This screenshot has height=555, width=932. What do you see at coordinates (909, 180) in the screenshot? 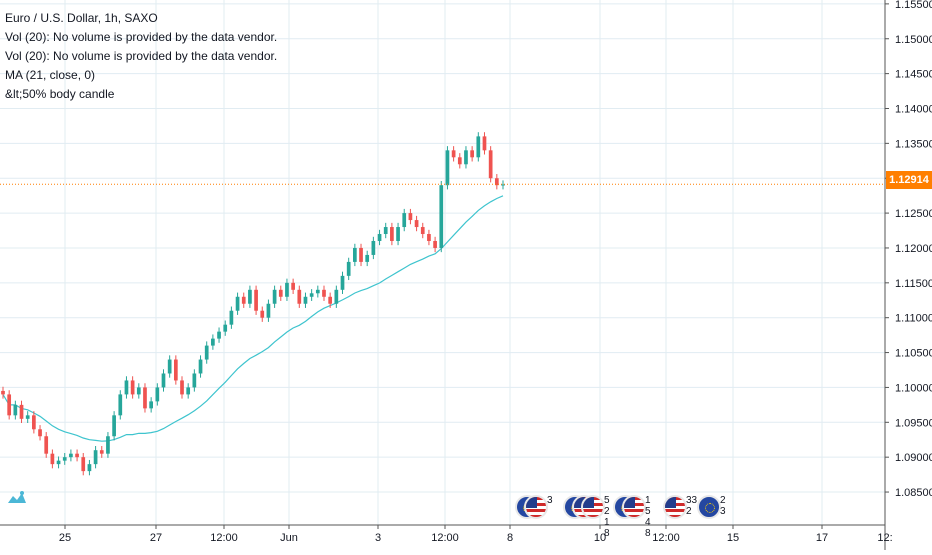
I see `last-price-badge: 1.12914` at bounding box center [909, 180].